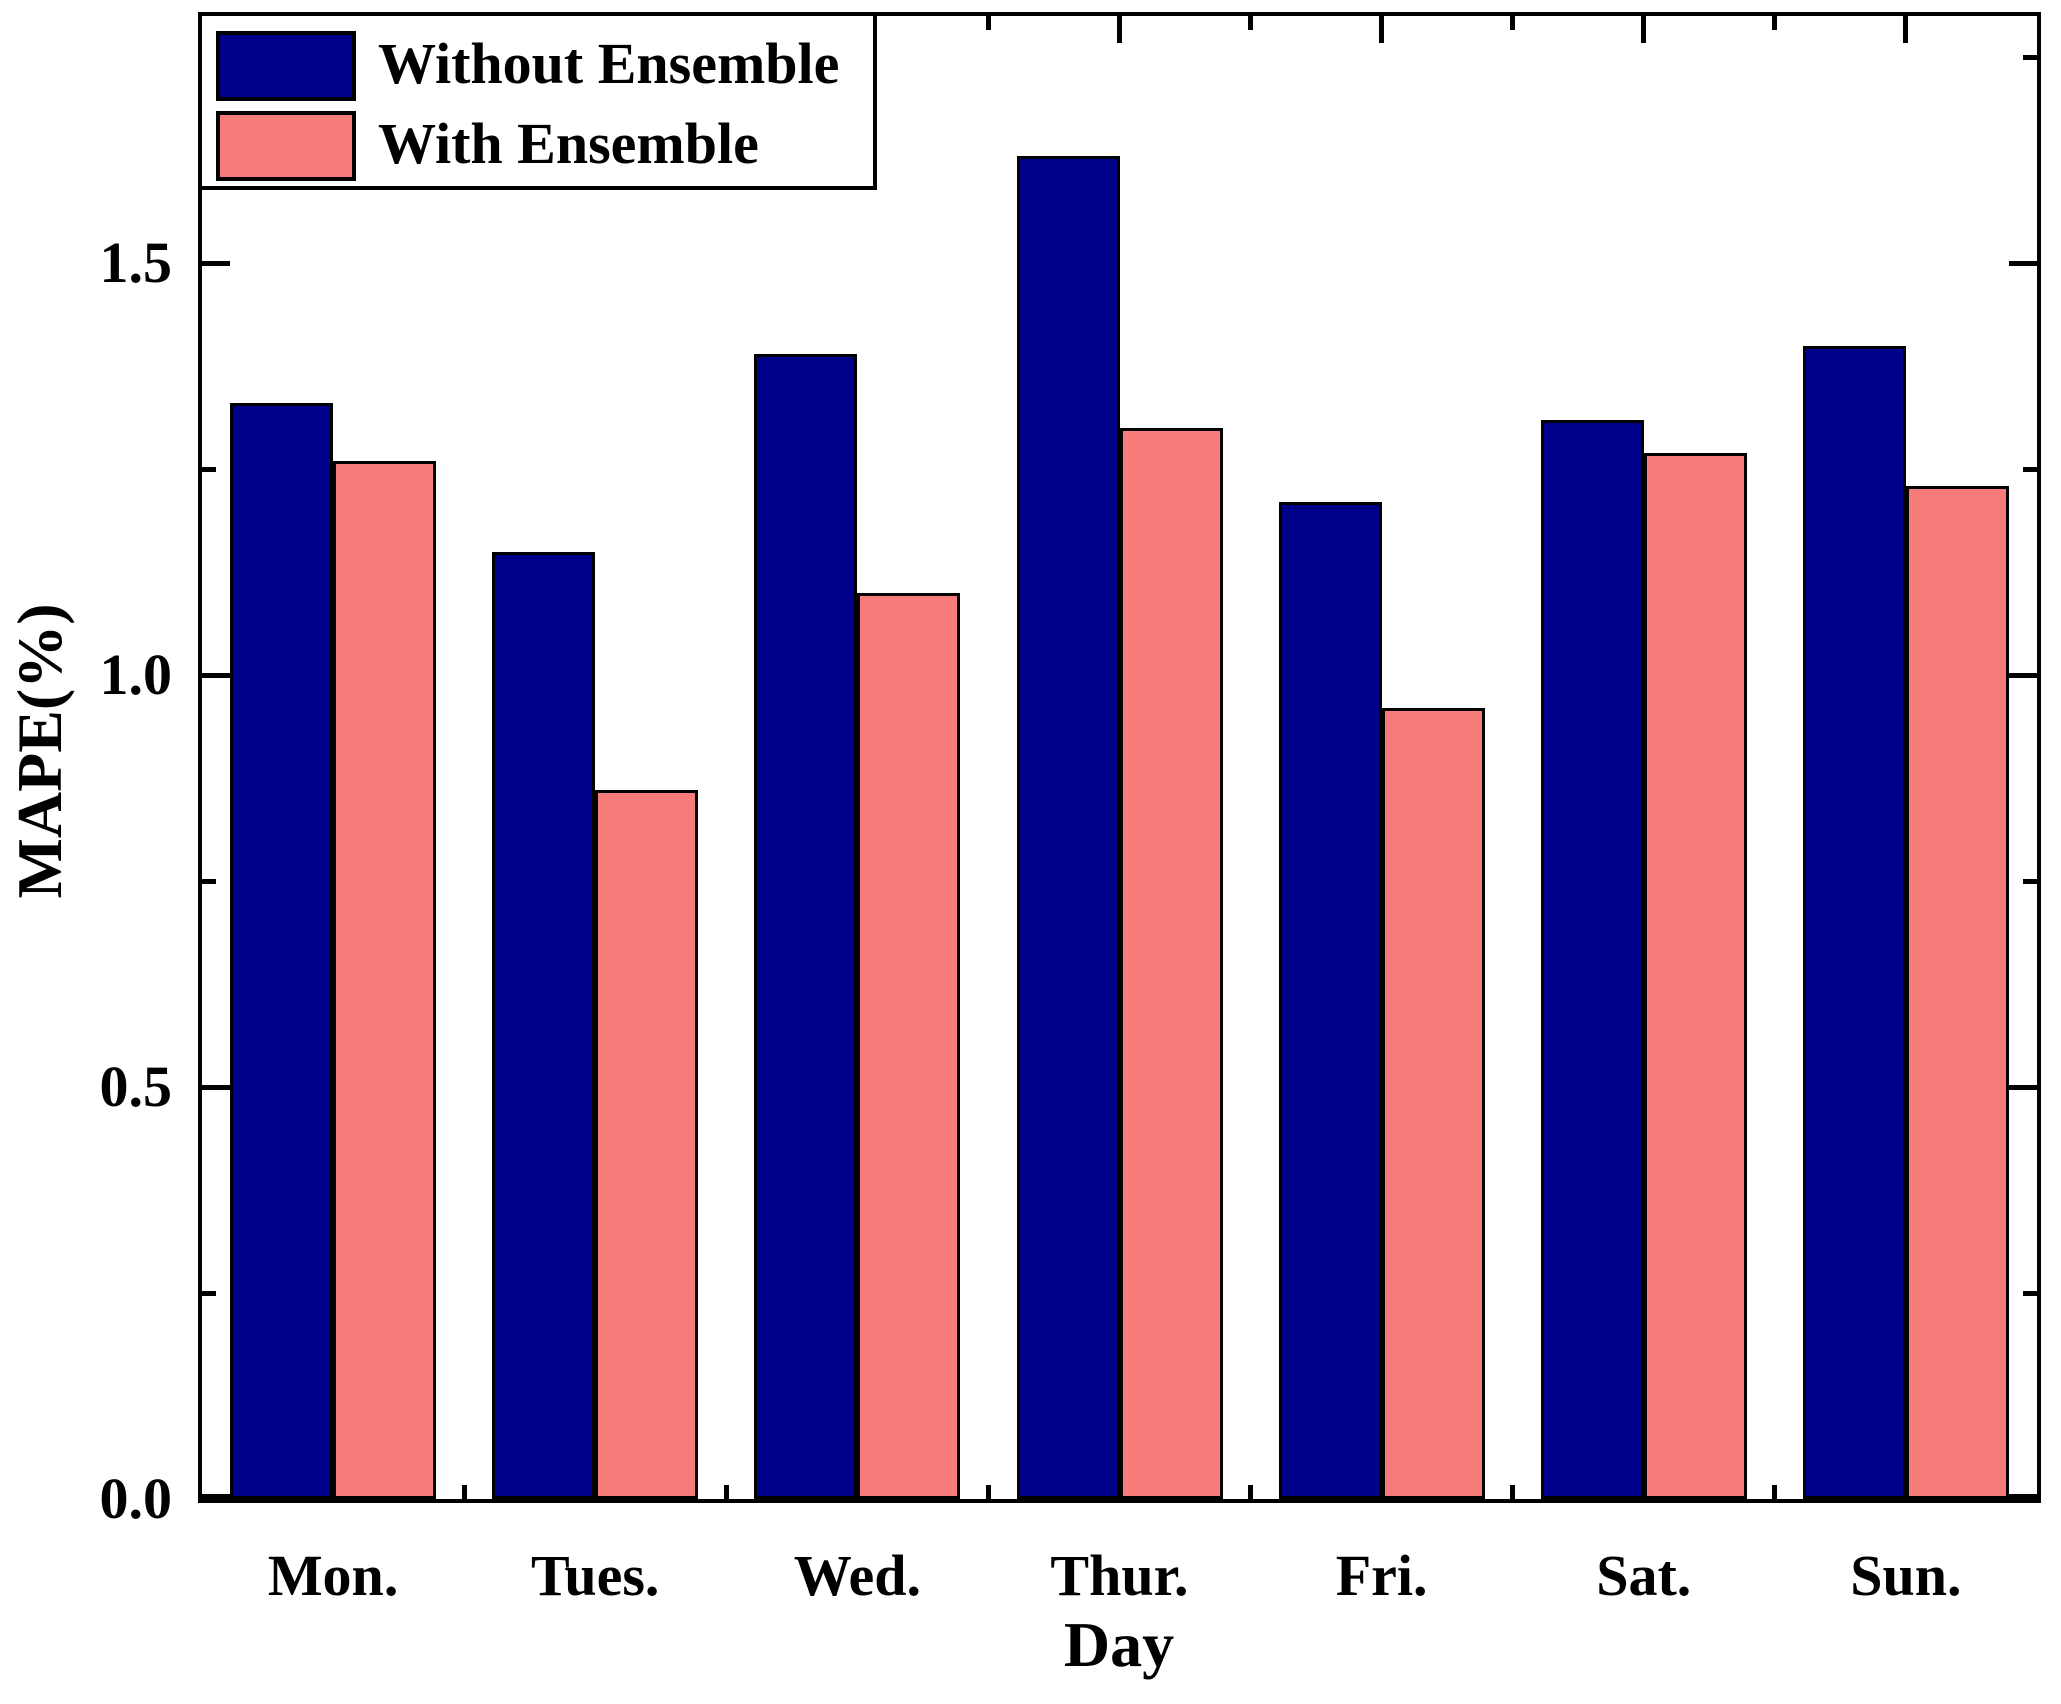 The image size is (2061, 1704). What do you see at coordinates (136, 1498) in the screenshot?
I see `y-tick-label: 0.0` at bounding box center [136, 1498].